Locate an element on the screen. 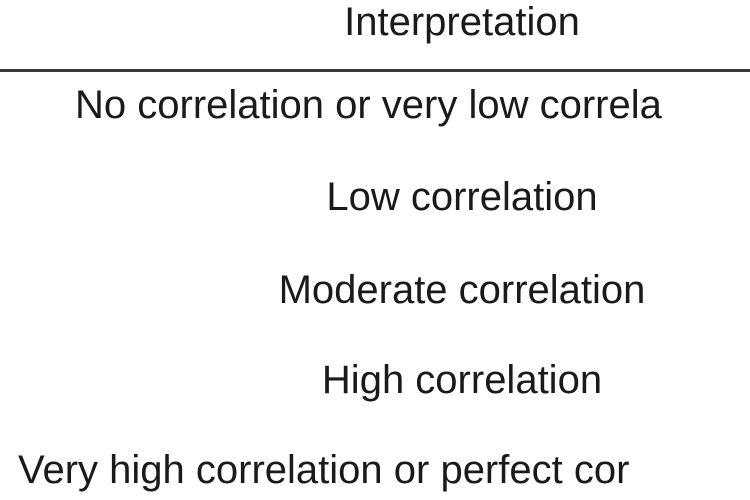 The image size is (750, 500). table-cell: Very high correlation or perfect cor is located at coordinates (324, 470).